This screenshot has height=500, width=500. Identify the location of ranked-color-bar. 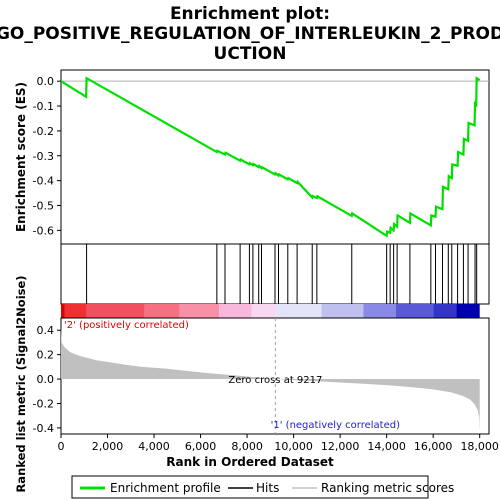
(270, 311).